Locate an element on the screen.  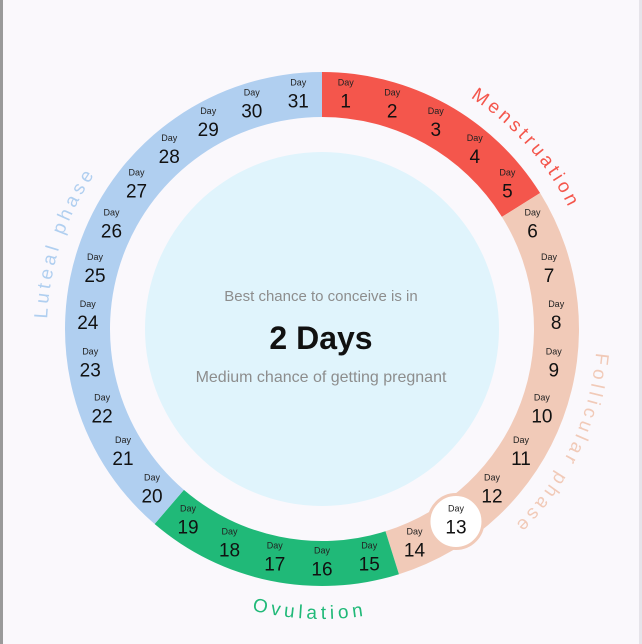
day-marker-18: Day 18 is located at coordinates (229, 543).